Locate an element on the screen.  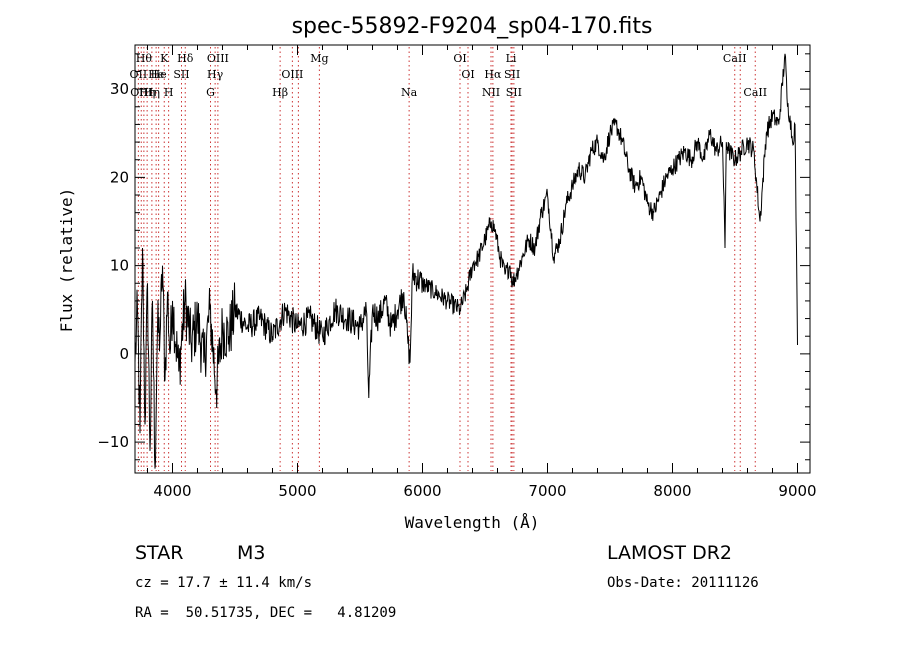
line-label-8: H is located at coordinates (169, 92).